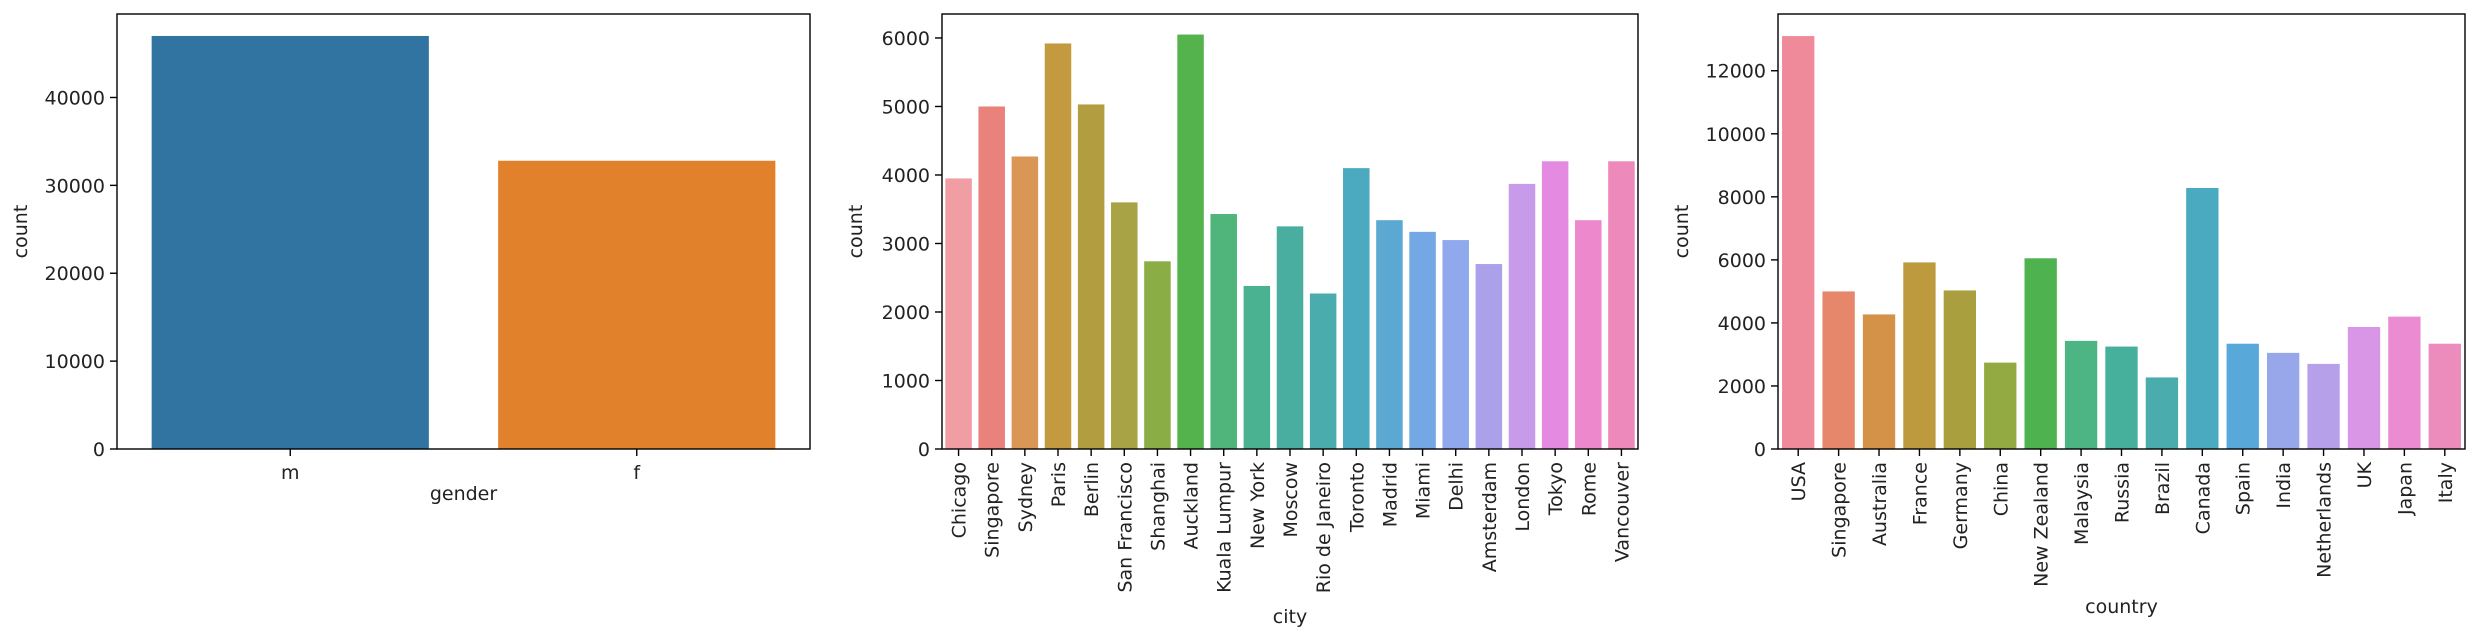 The width and height of the screenshot is (2477, 643). I want to click on bar-rio-de-janeiro, so click(1323, 371).